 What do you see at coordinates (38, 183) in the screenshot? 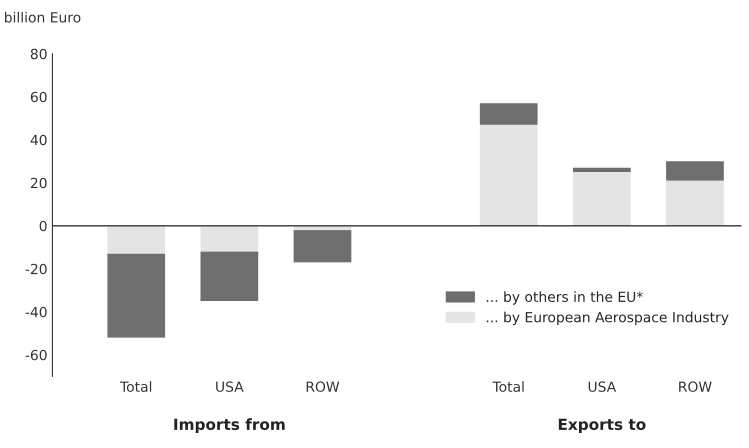
I see `y-tick-label: 20` at bounding box center [38, 183].